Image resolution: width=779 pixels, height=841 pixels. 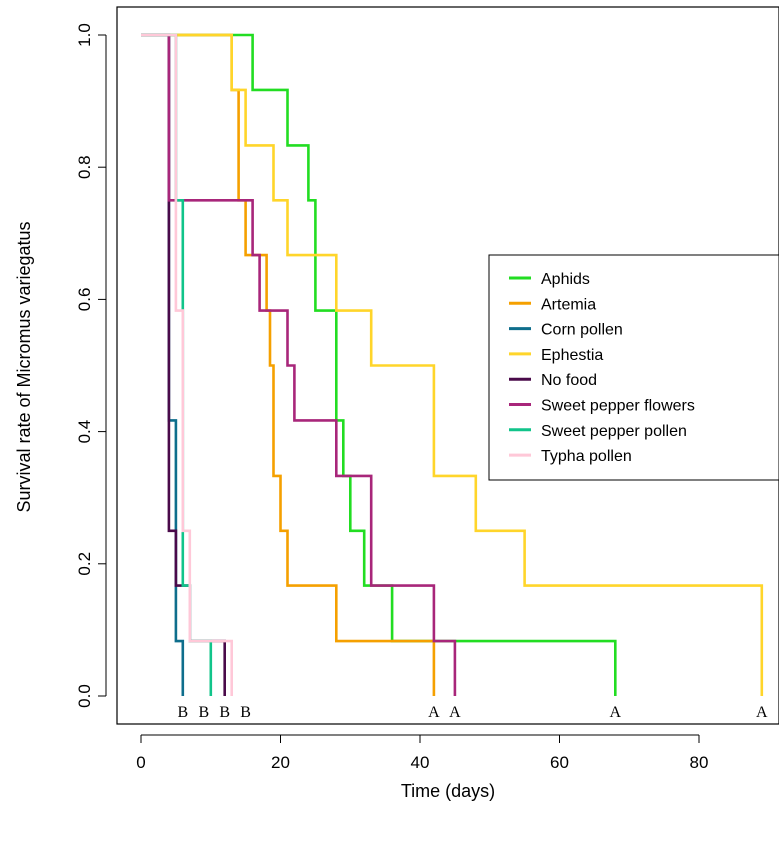 I want to click on x-tick-label: 0, so click(x=140, y=762).